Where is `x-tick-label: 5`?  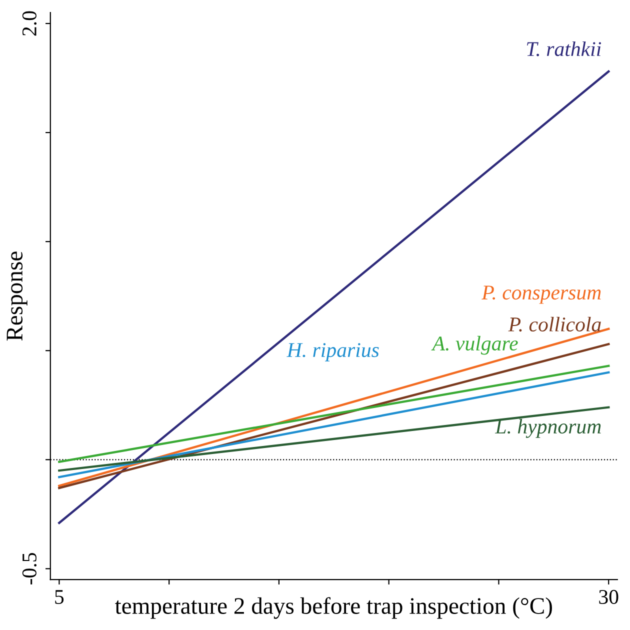
x-tick-label: 5 is located at coordinates (59, 597).